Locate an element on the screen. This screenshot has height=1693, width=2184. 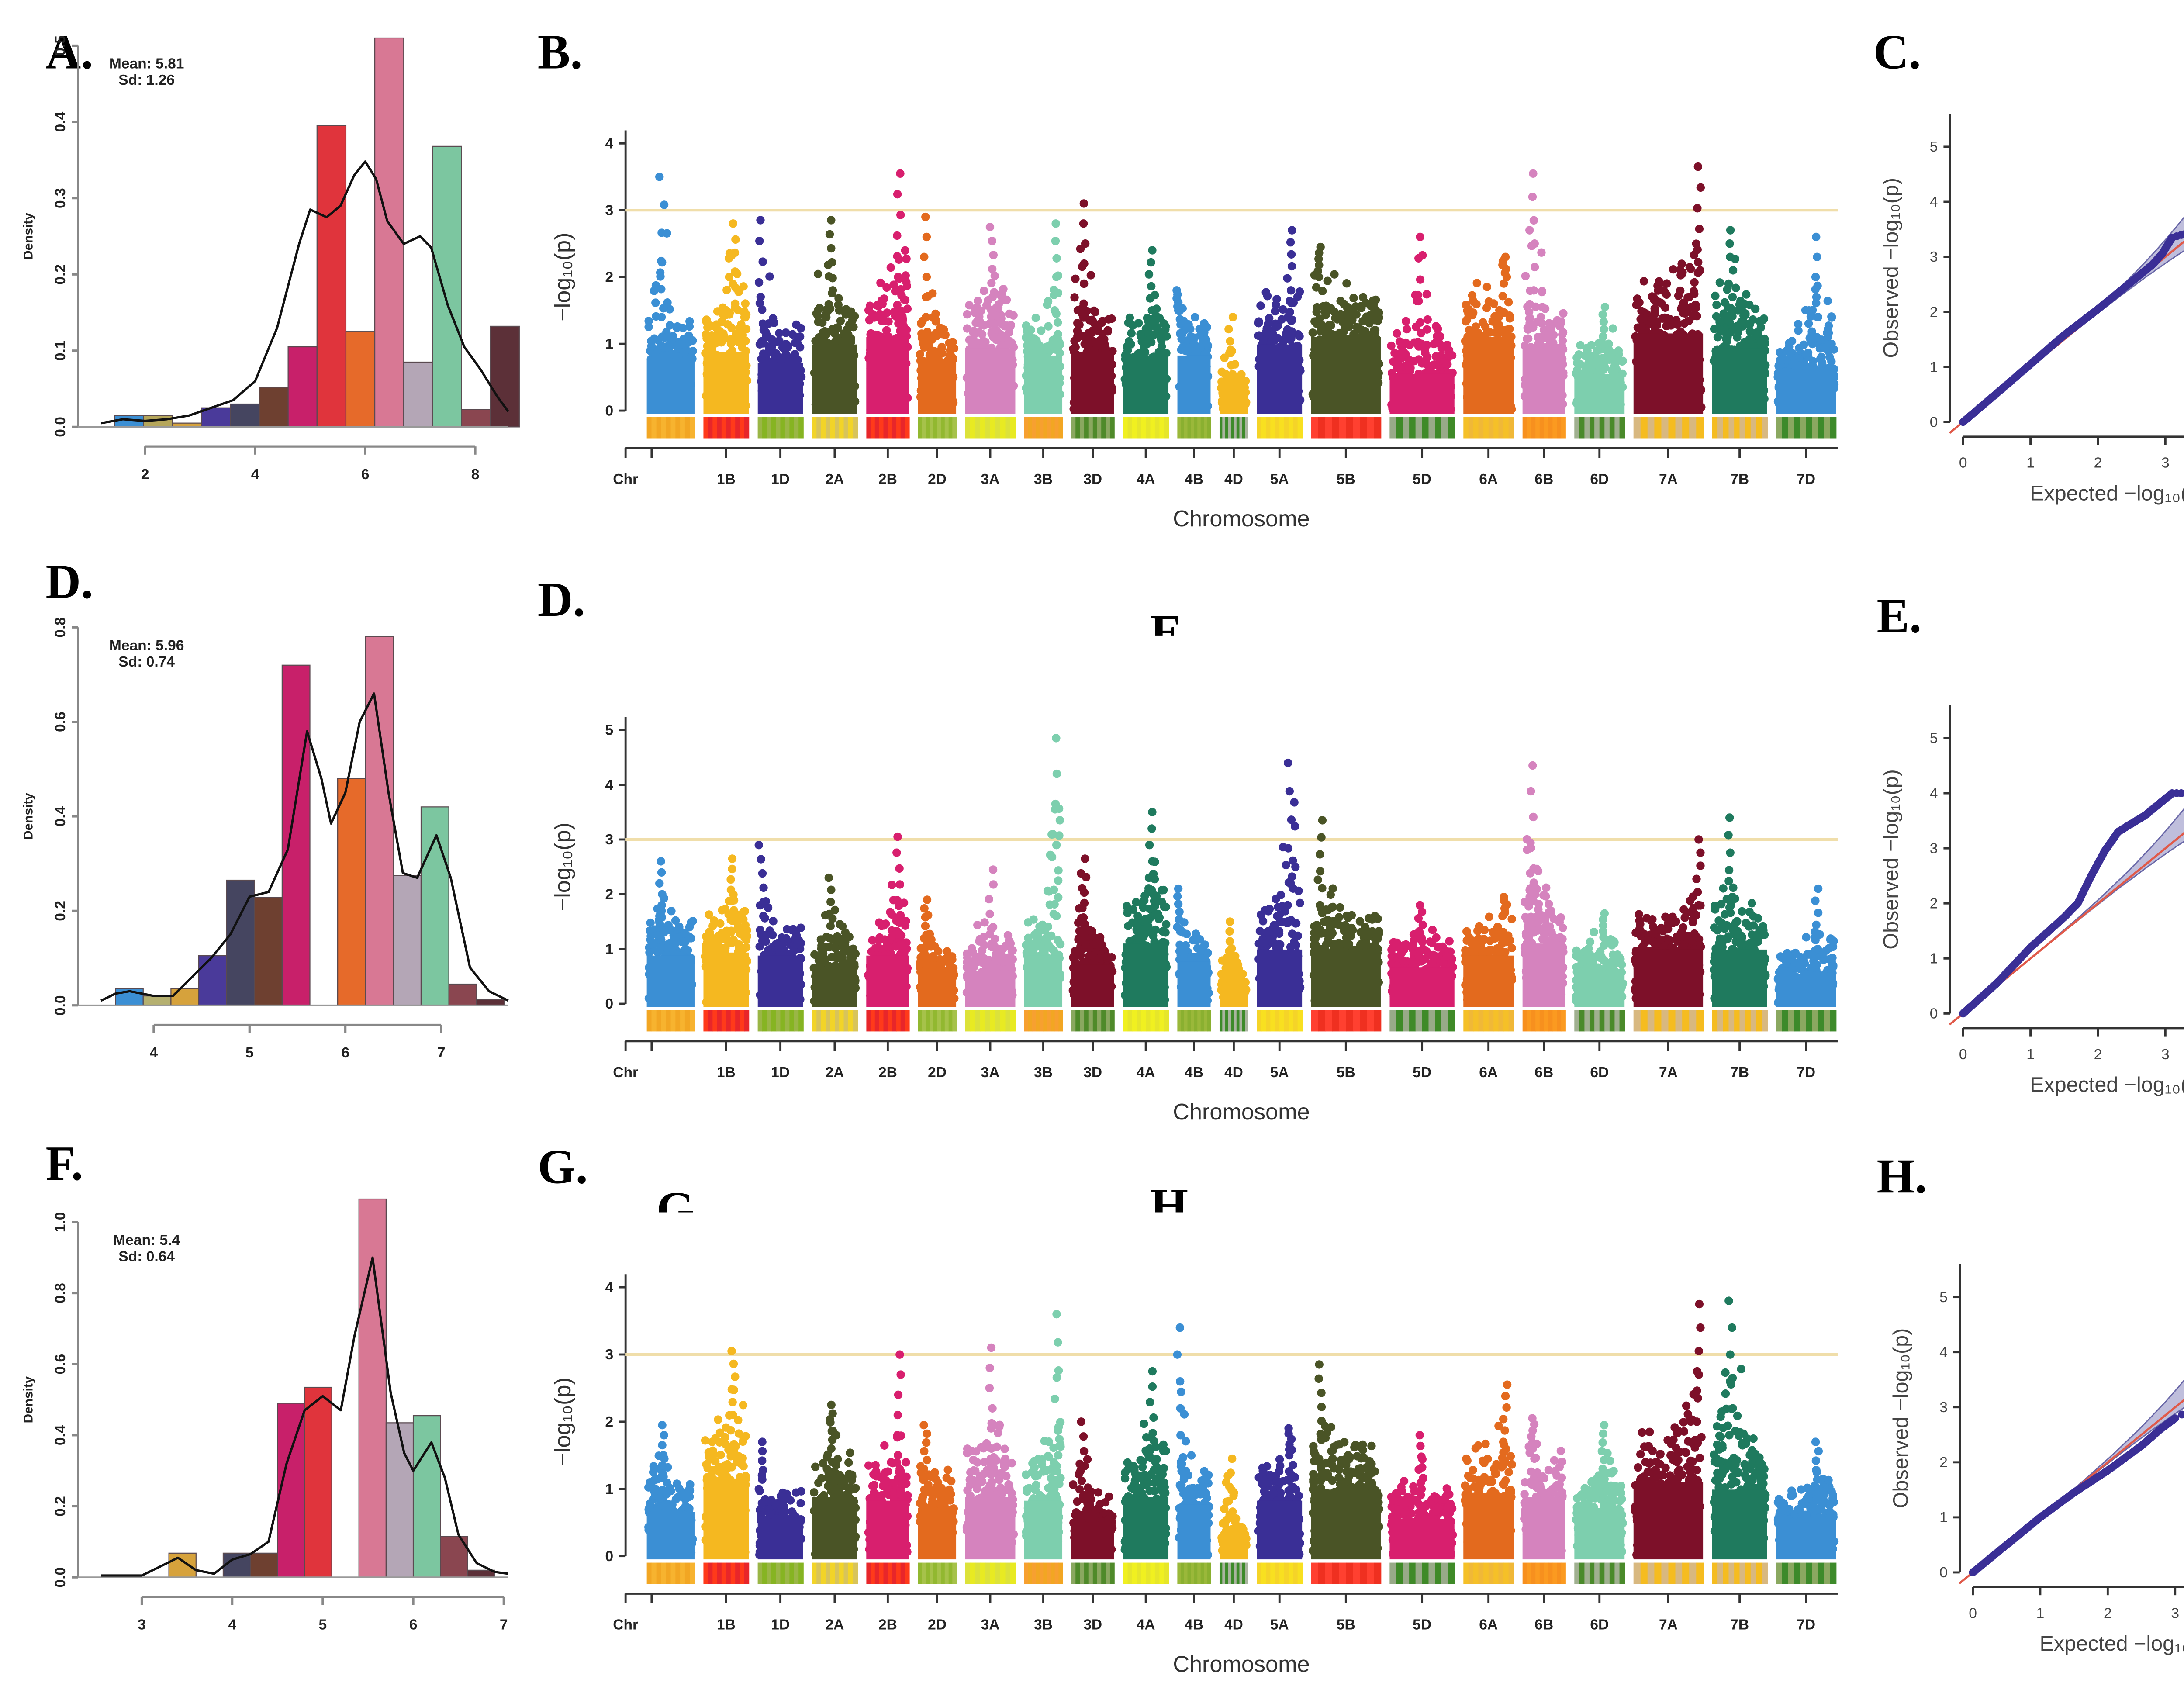
y-tick-label: 3 is located at coordinates (609, 840).